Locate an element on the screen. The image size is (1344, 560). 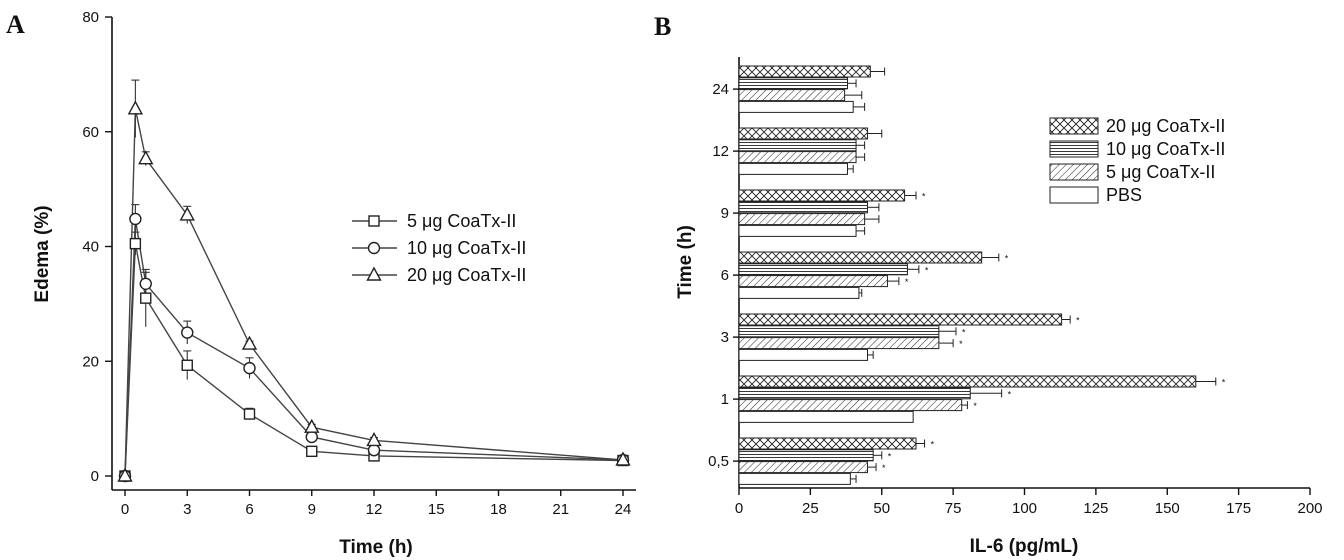
legend-label: PBS is located at coordinates (1124, 195).